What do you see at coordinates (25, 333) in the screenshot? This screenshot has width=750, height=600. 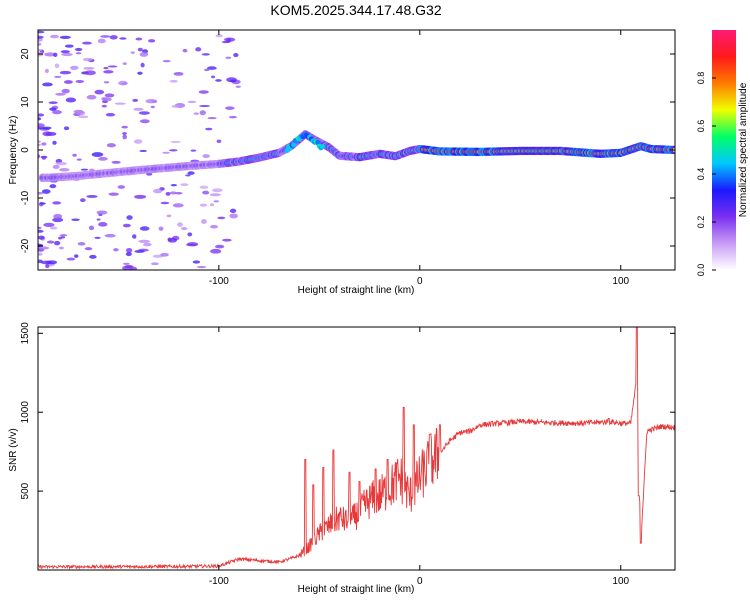 I see `y-tick-label: 1500` at bounding box center [25, 333].